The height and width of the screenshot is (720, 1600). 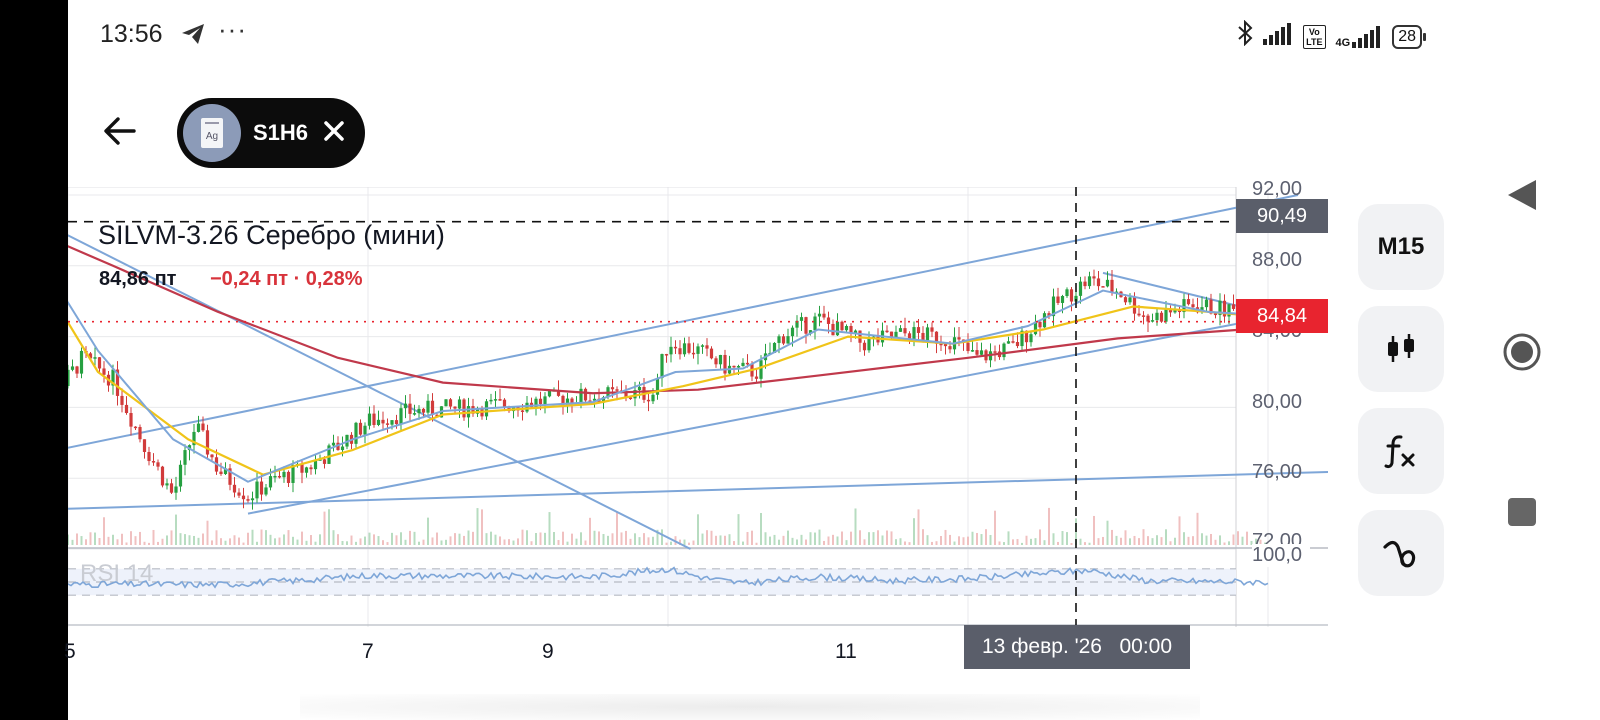 What do you see at coordinates (1401, 349) in the screenshot?
I see `chart-type-button` at bounding box center [1401, 349].